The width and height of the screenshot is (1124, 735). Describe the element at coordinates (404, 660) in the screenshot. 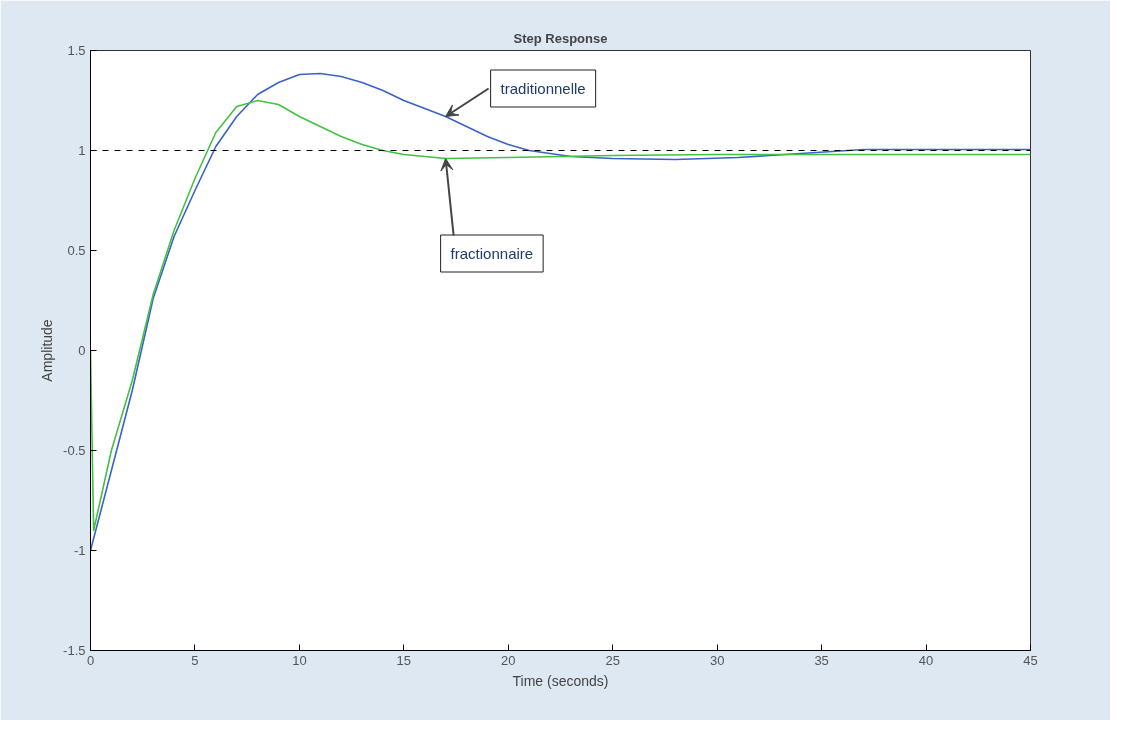

I see `x-tick-label: 15` at that location.